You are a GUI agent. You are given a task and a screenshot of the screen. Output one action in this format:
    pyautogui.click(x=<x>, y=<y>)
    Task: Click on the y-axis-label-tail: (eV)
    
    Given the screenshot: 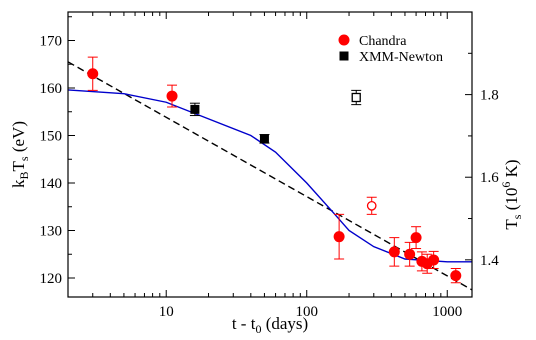 What is the action you would take?
    pyautogui.click(x=18, y=138)
    